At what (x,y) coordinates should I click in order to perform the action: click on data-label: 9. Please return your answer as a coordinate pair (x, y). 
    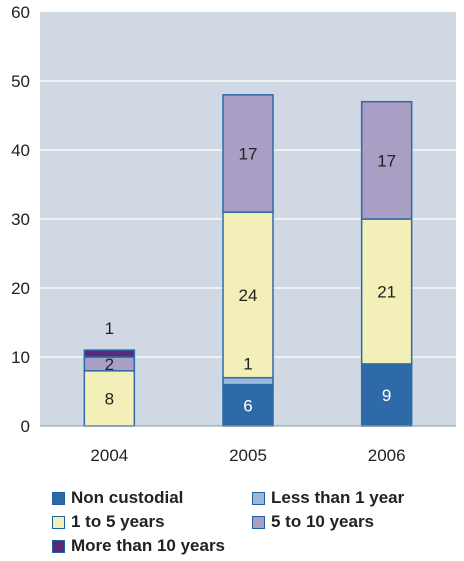
    Looking at the image, I should click on (386, 395).